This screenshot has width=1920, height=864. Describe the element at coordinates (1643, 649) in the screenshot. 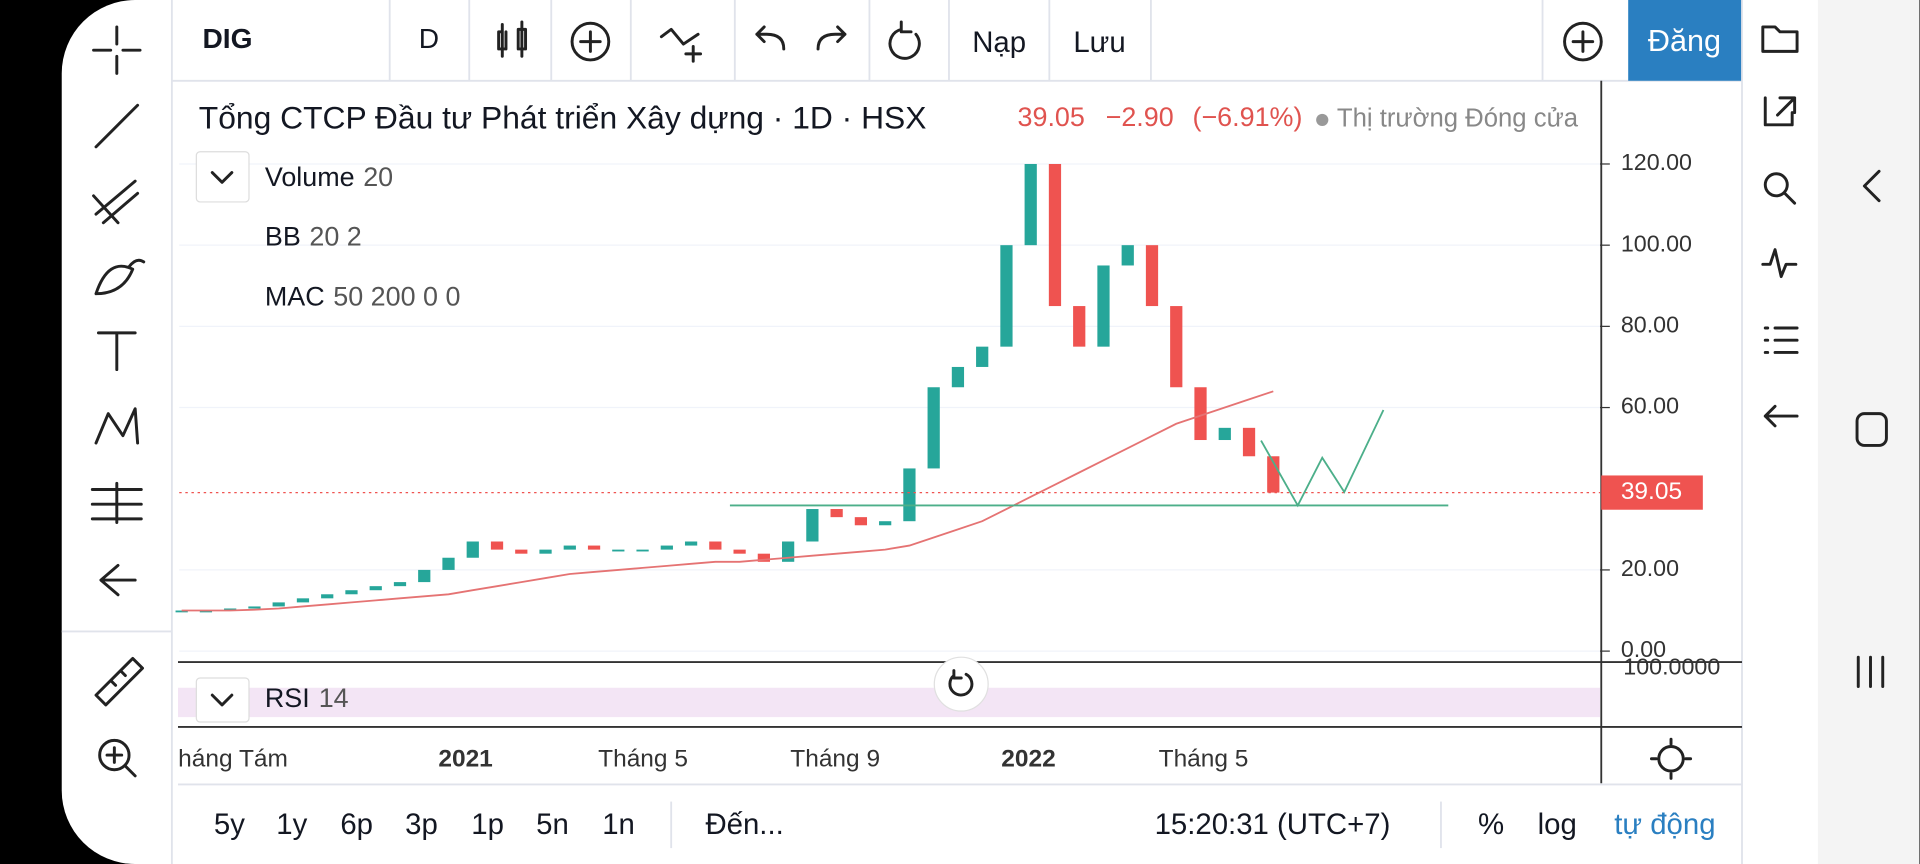

I see `y-tick-label: 0.00` at that location.